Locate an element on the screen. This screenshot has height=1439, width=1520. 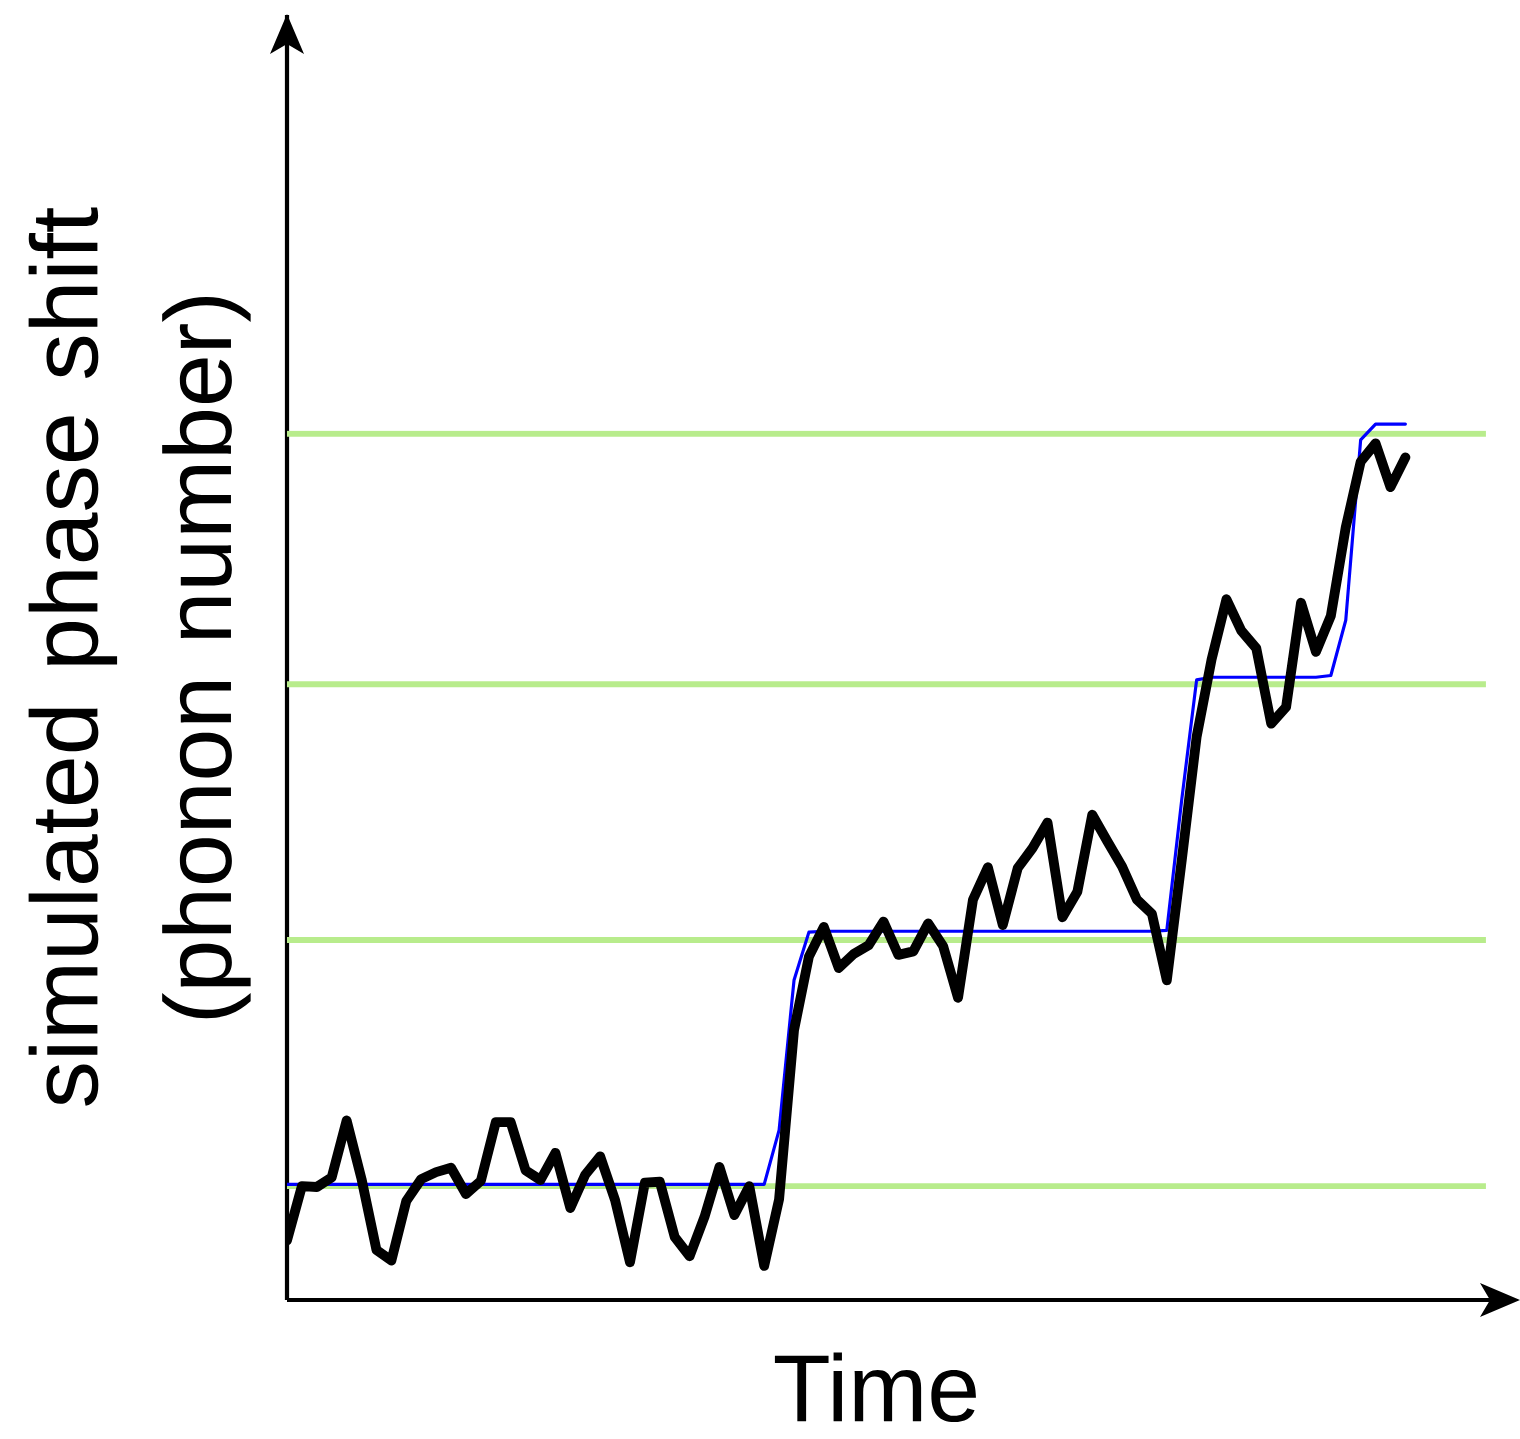
y-axis-title: simulated phase shift (phonon number) is located at coordinates (139, 656).